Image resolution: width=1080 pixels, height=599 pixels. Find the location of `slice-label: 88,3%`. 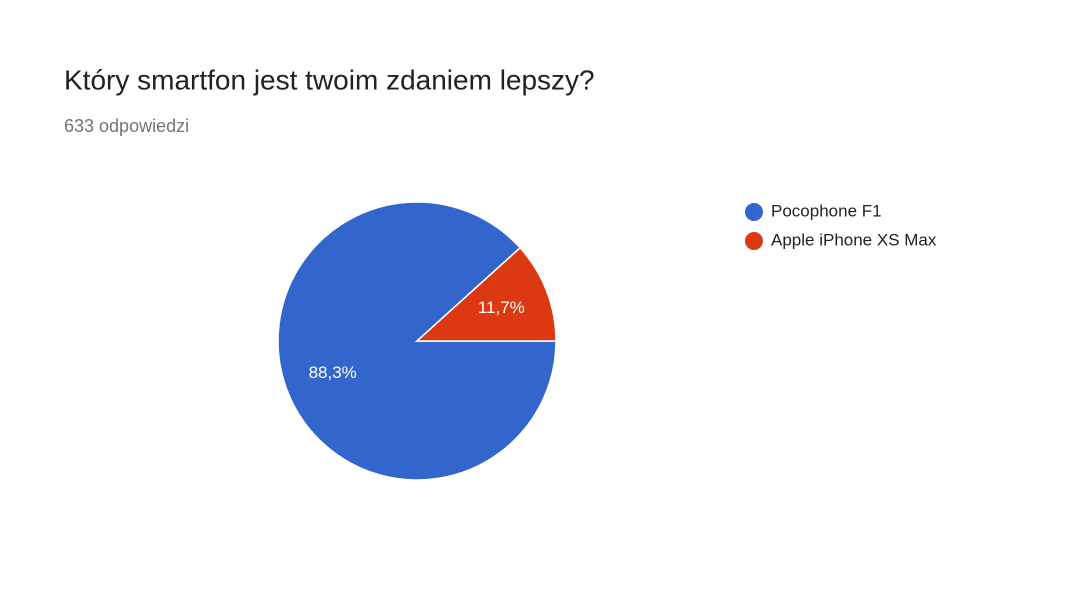

slice-label: 88,3% is located at coordinates (333, 372).